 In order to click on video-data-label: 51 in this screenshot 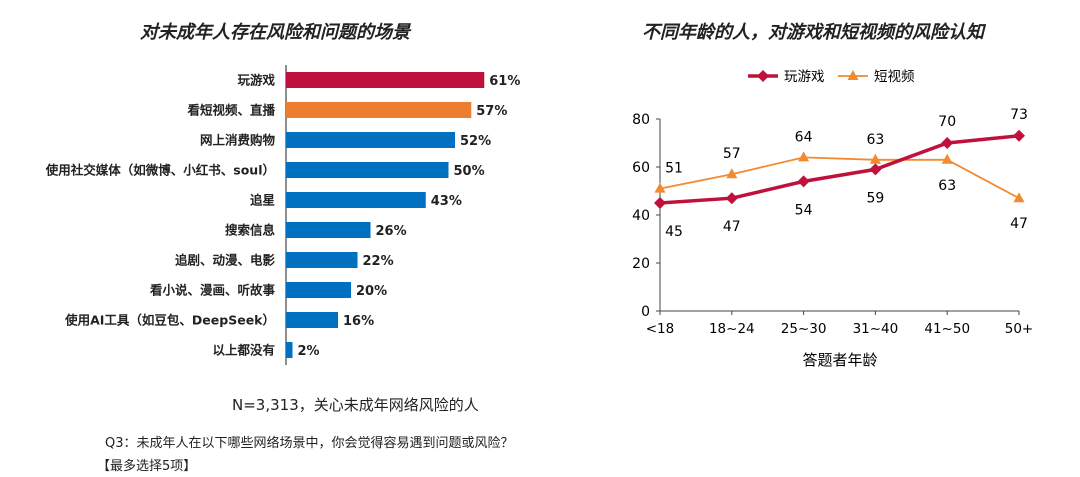, I will do `click(674, 169)`.